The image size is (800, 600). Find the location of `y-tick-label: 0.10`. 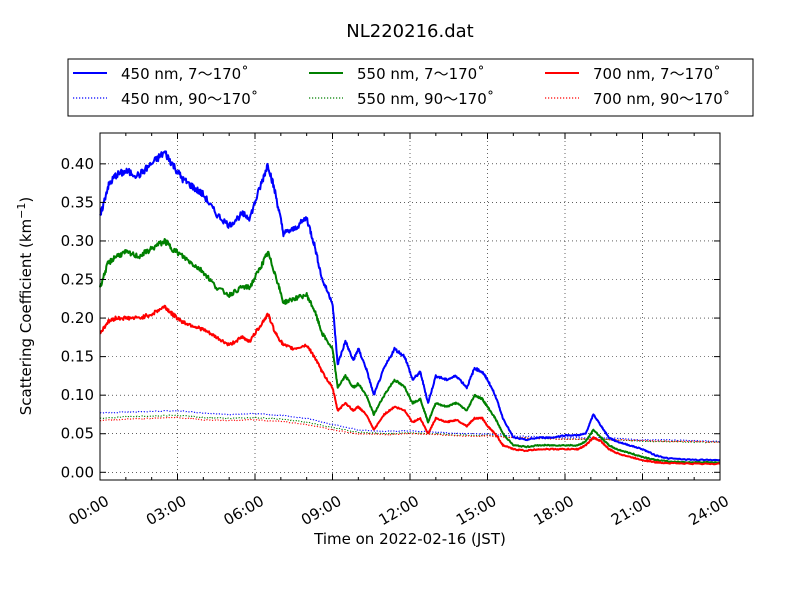

y-tick-label: 0.10 is located at coordinates (77, 395).